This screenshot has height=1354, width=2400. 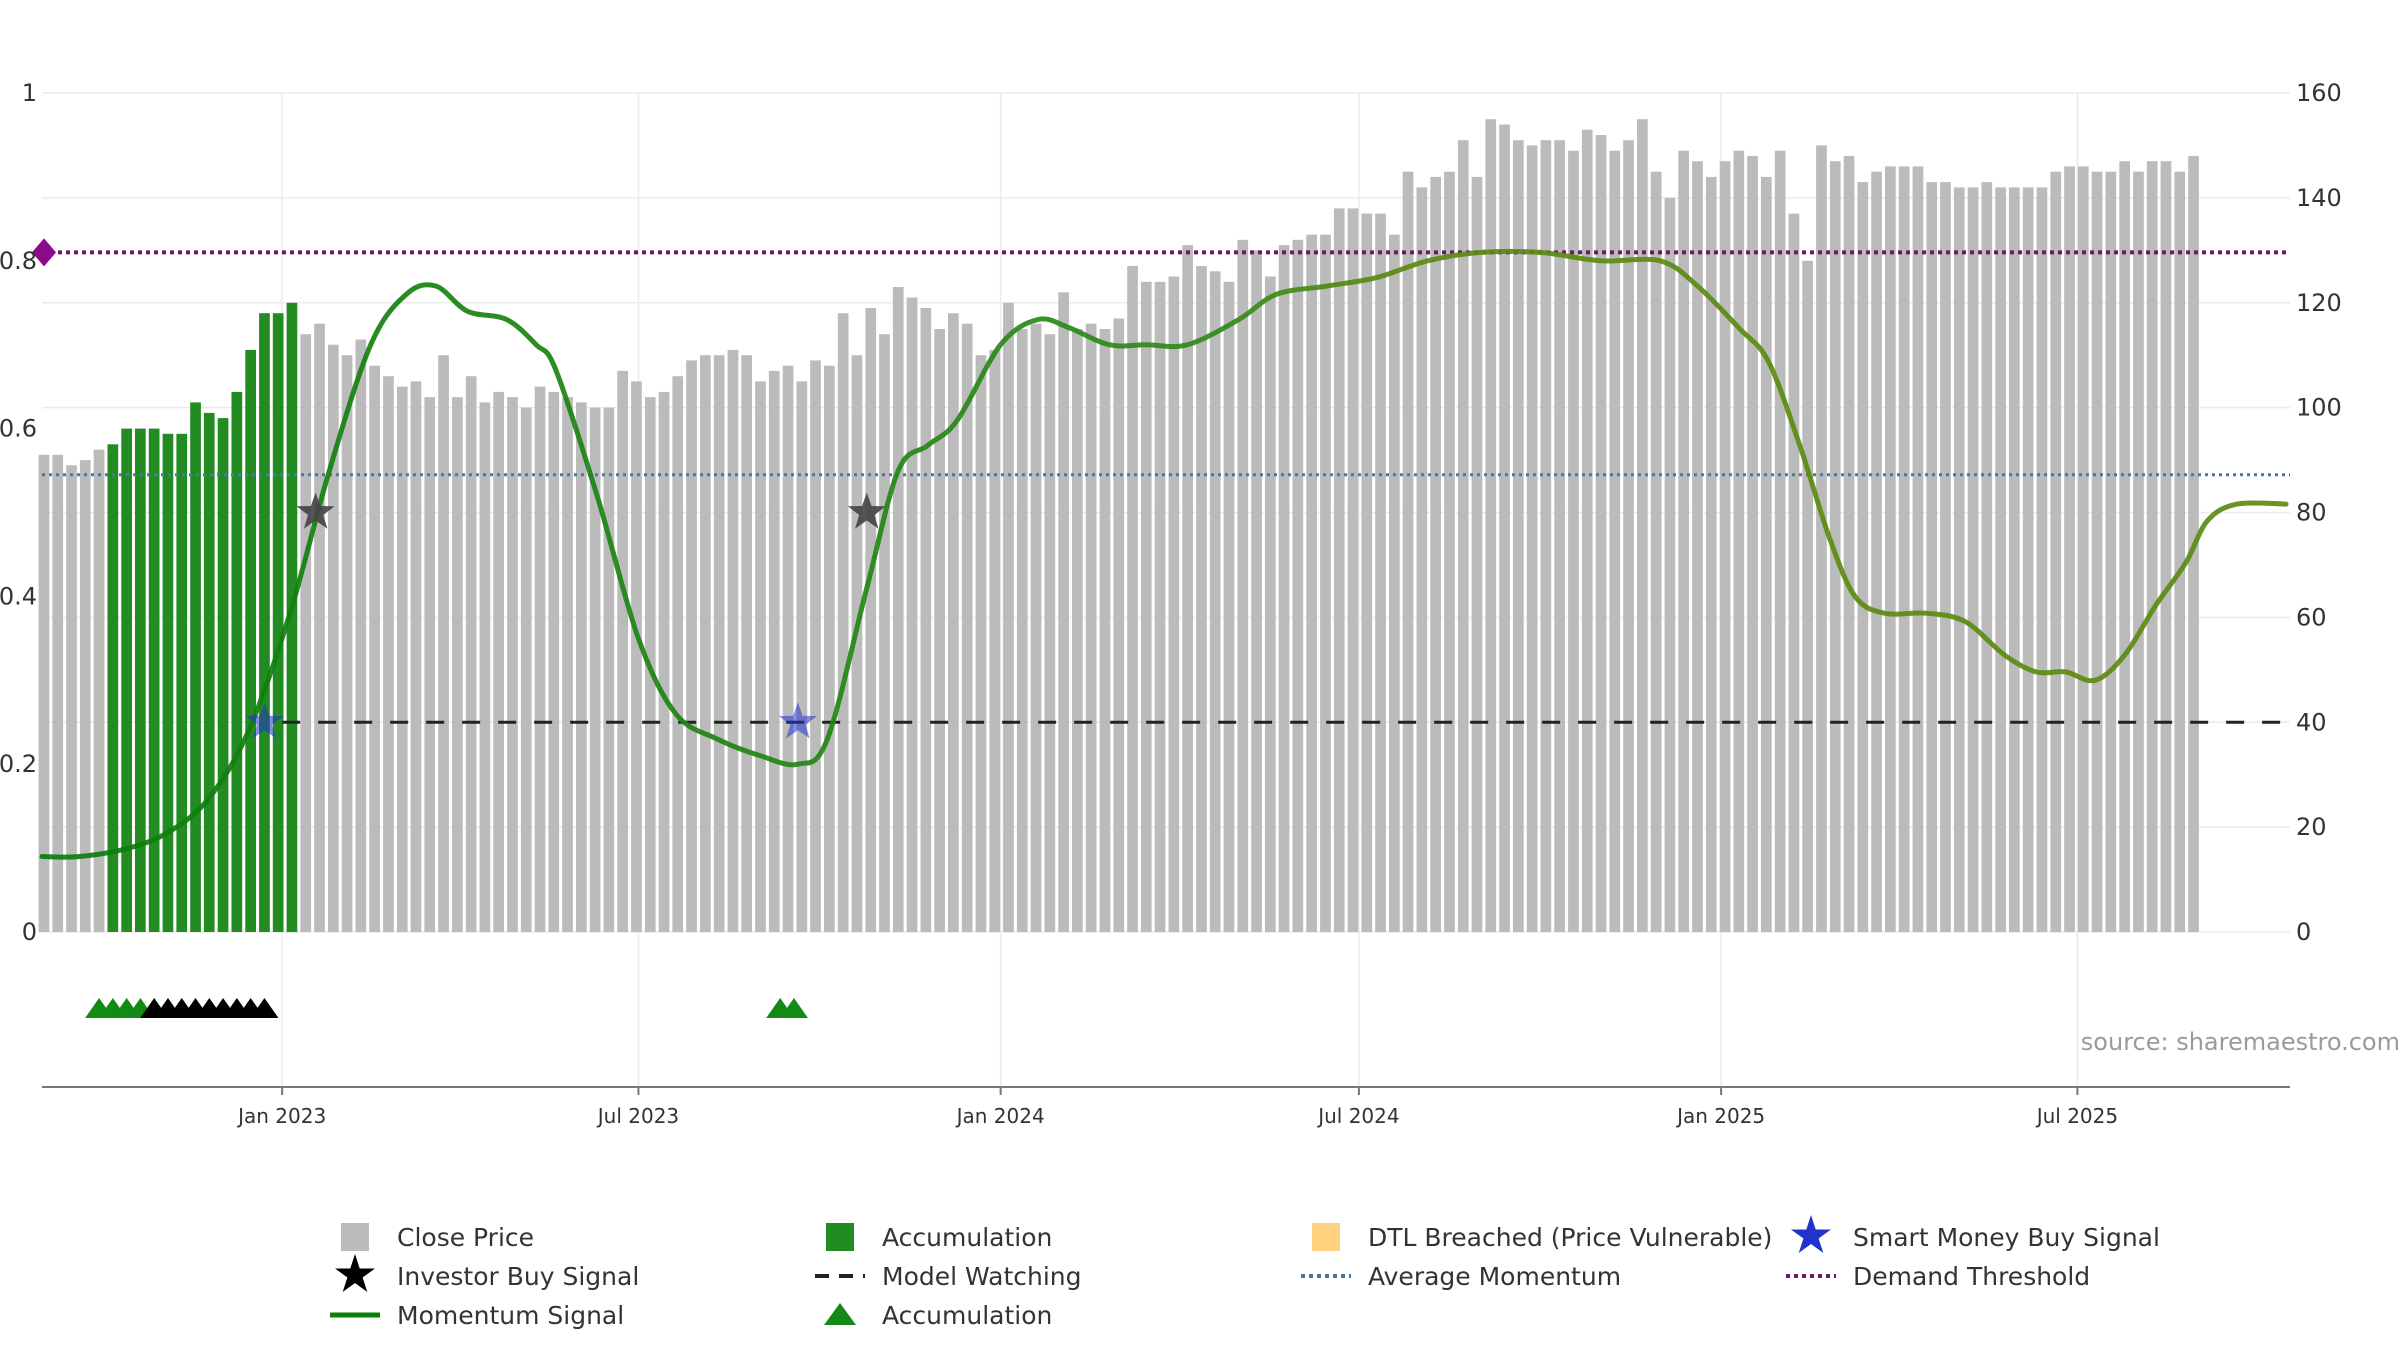 What do you see at coordinates (2319, 303) in the screenshot?
I see `right-axis-tick: 120` at bounding box center [2319, 303].